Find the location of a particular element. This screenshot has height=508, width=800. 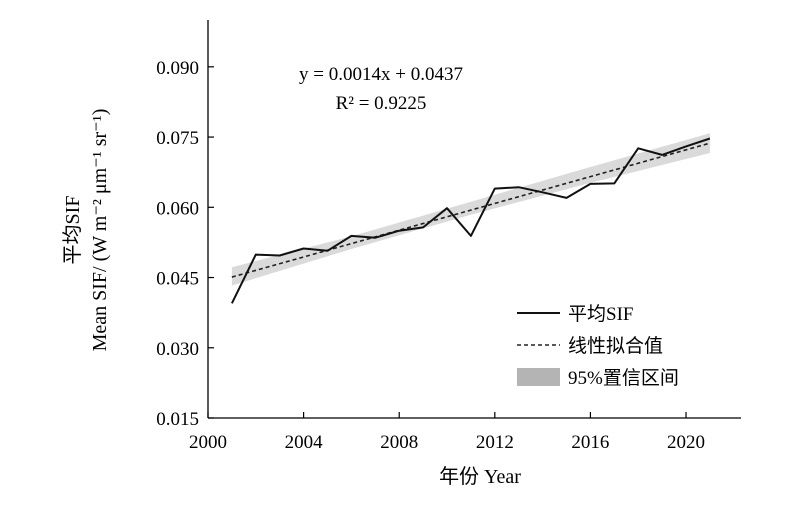

legend-label-band: 95%置信区间 is located at coordinates (623, 378).